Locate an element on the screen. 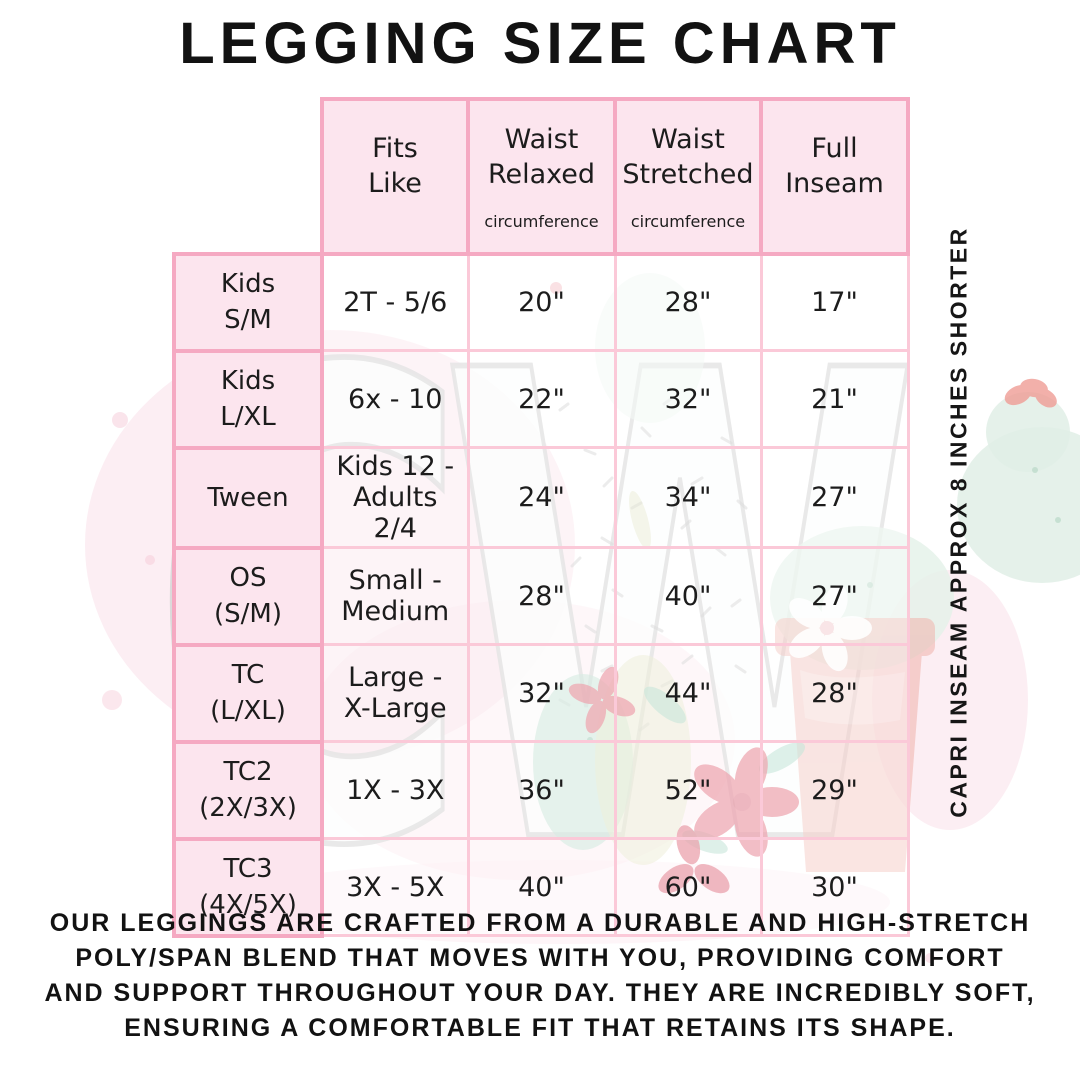 Image resolution: width=1080 pixels, height=1080 pixels. table-row: Kids S/M 2T - 5/6 20" 28" 17" is located at coordinates (541, 302).